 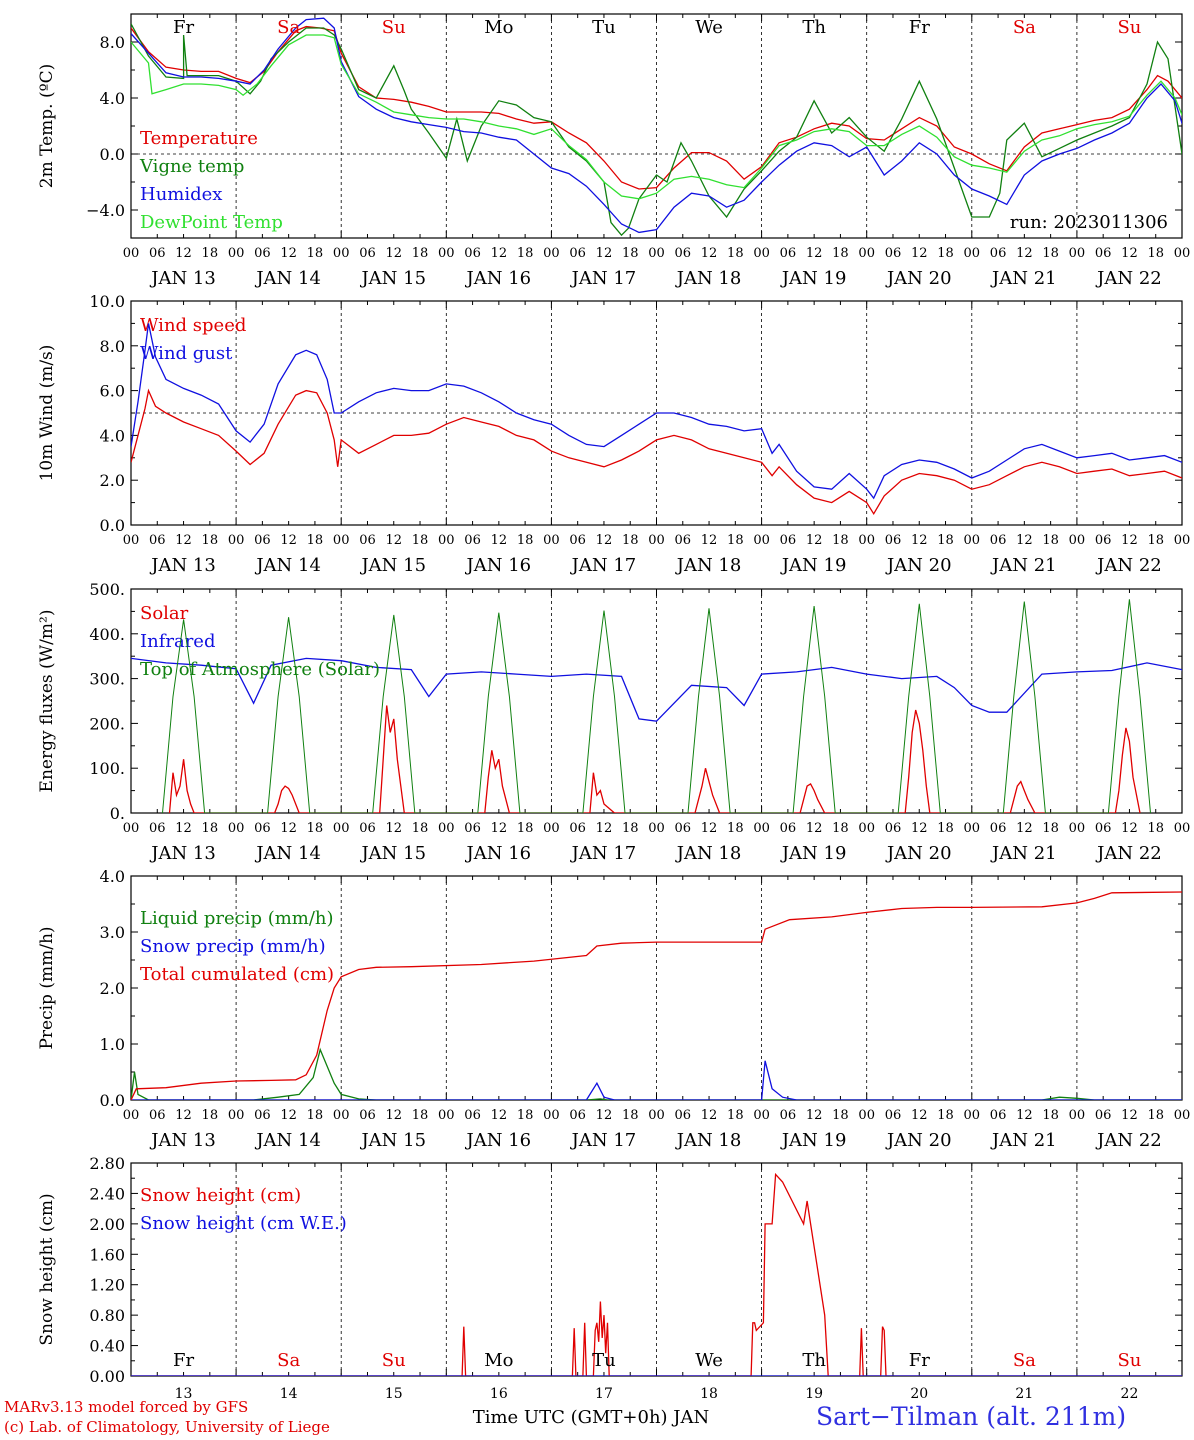 What do you see at coordinates (107, 1376) in the screenshot?
I see `y-tick-label: 0.00` at bounding box center [107, 1376].